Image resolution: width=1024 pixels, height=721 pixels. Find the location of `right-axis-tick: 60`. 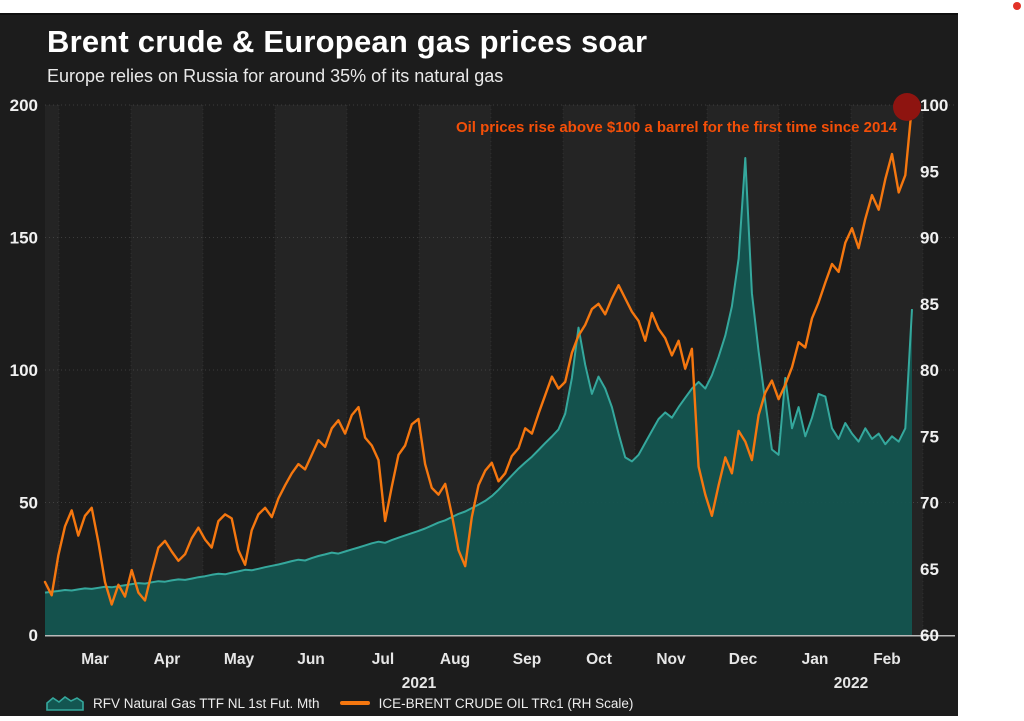

right-axis-tick: 60 is located at coordinates (929, 635).